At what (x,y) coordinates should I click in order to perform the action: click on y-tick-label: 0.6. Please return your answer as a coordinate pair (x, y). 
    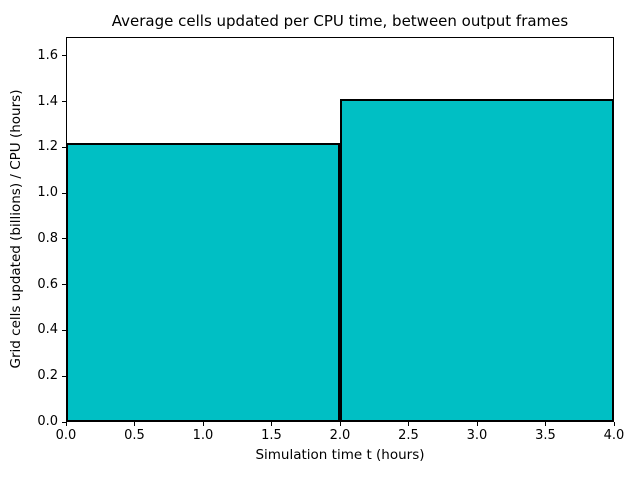
    Looking at the image, I should click on (47, 284).